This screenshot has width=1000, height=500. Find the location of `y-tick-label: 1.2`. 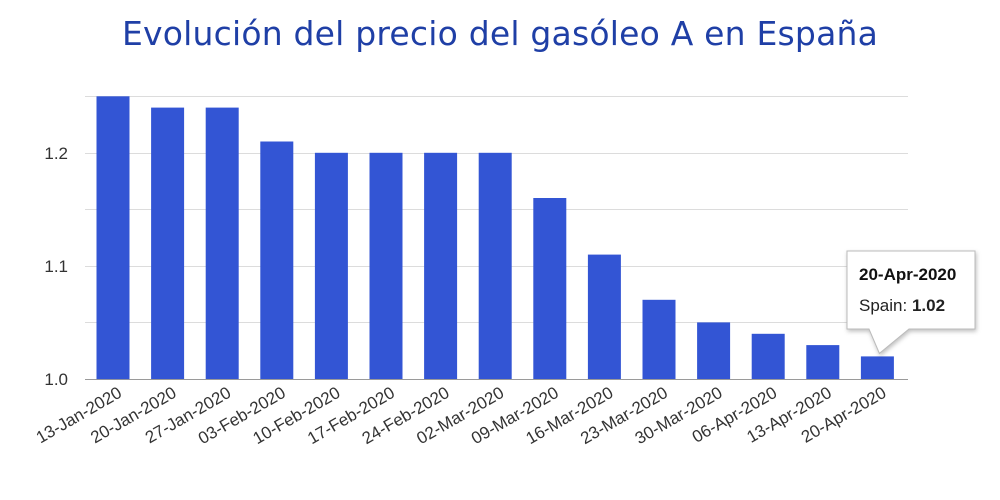

y-tick-label: 1.2 is located at coordinates (56, 153).